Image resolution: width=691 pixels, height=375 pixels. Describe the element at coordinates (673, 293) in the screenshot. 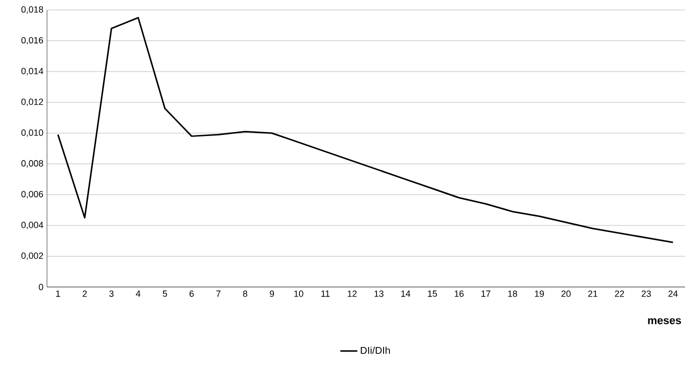

I see `x-tick-label: 24` at that location.